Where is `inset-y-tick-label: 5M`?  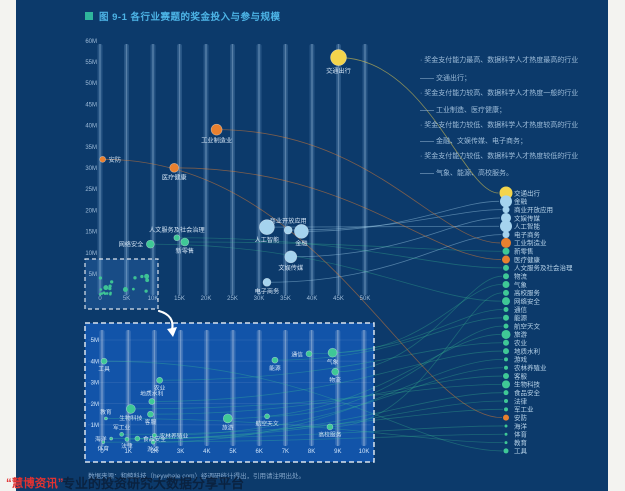 inset-y-tick-label: 5M is located at coordinates (95, 341).